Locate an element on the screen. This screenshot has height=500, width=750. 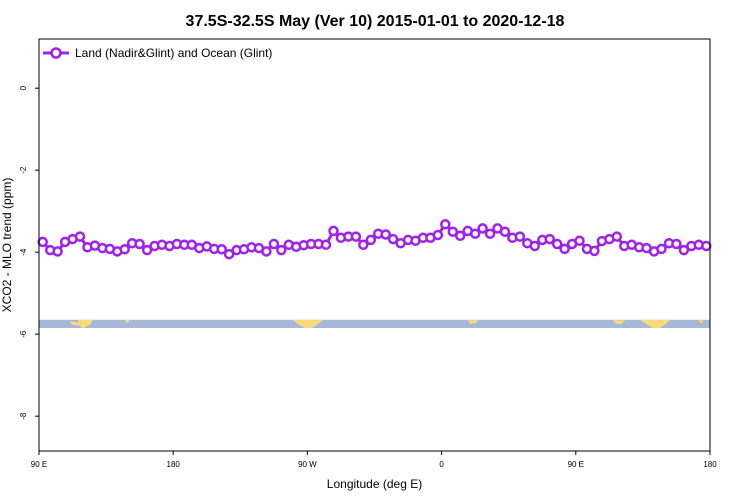
series-layer is located at coordinates (374, 239).